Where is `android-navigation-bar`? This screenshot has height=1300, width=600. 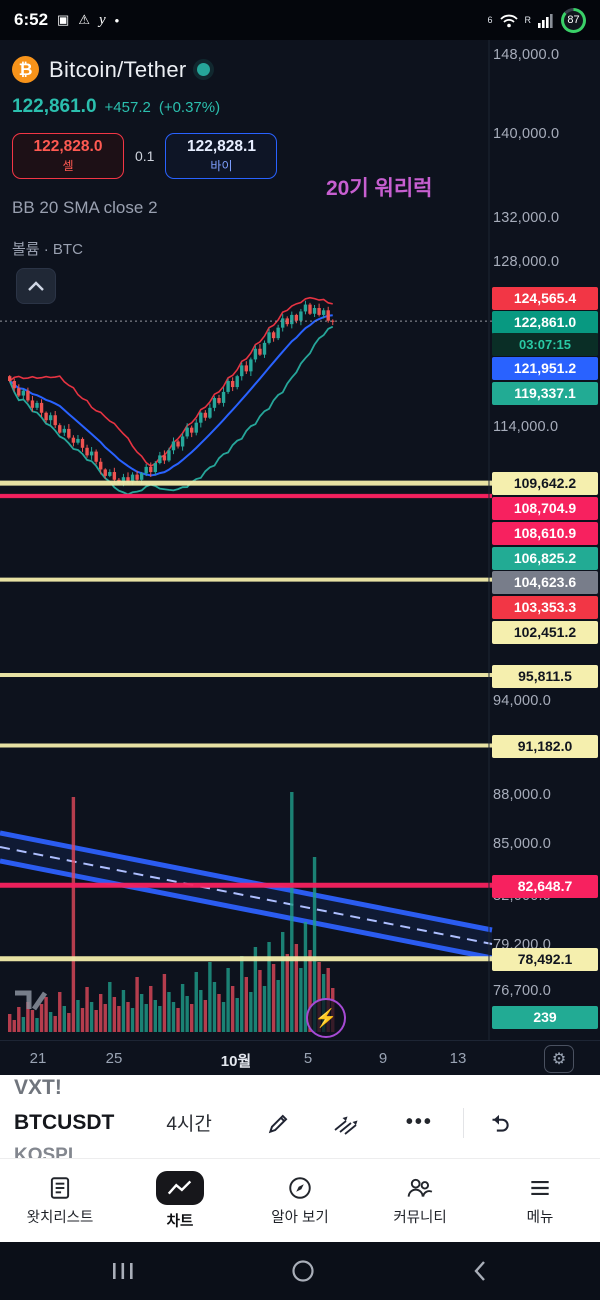 android-navigation-bar is located at coordinates (300, 1271).